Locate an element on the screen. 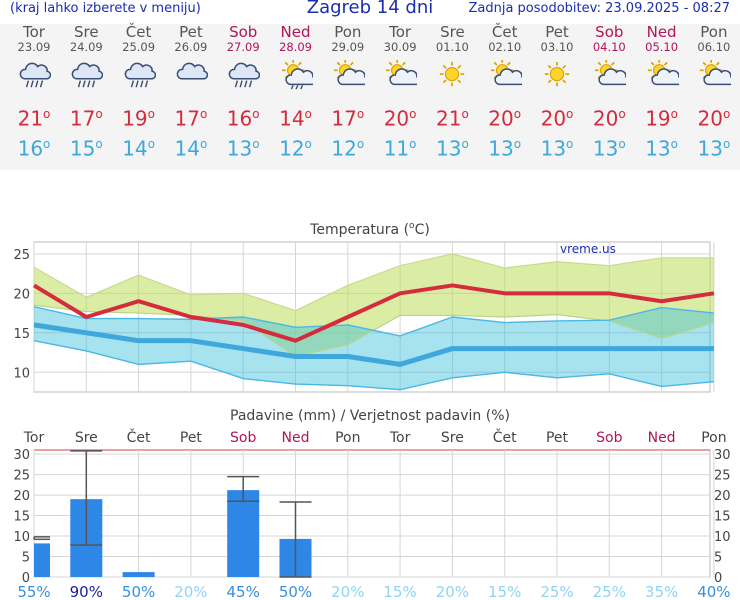 The image size is (740, 600). min-temperature: 14o is located at coordinates (191, 146).